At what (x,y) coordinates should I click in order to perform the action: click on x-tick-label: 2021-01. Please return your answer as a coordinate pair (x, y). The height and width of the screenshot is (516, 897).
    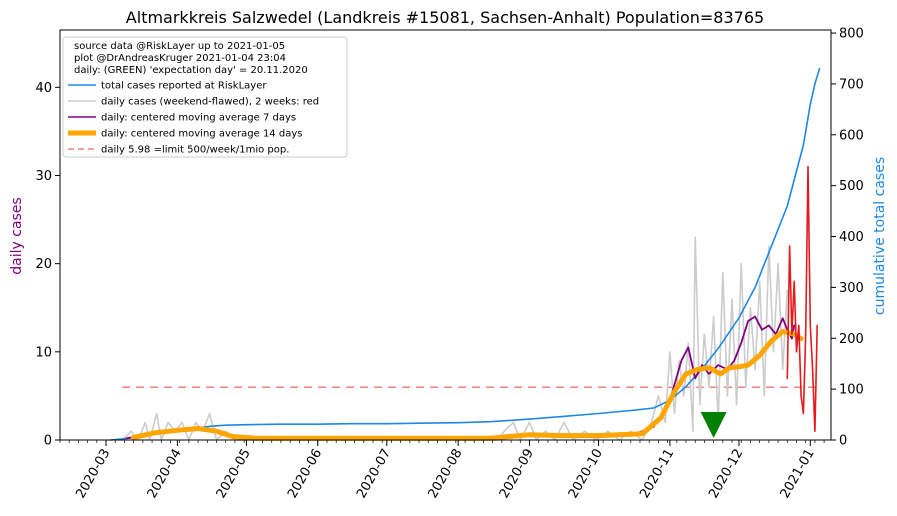
    Looking at the image, I should click on (798, 474).